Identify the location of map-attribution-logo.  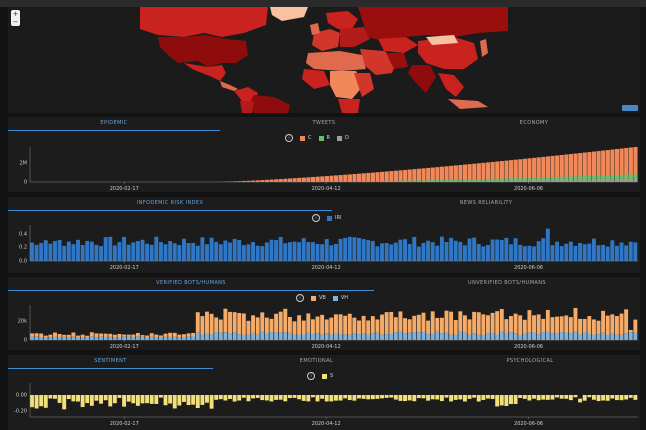
(630, 108).